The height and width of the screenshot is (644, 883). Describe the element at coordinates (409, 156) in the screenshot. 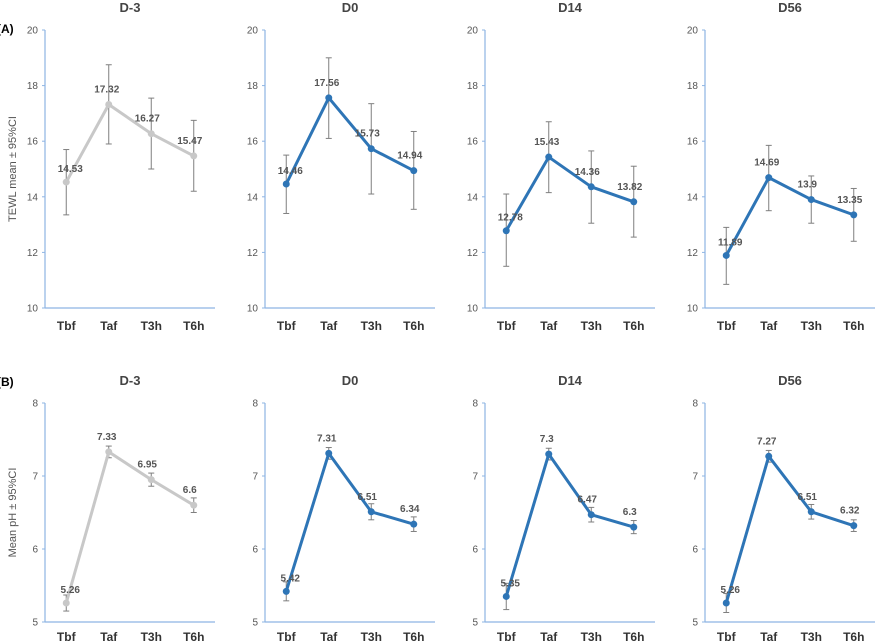

I see `data-label: 14.94` at that location.